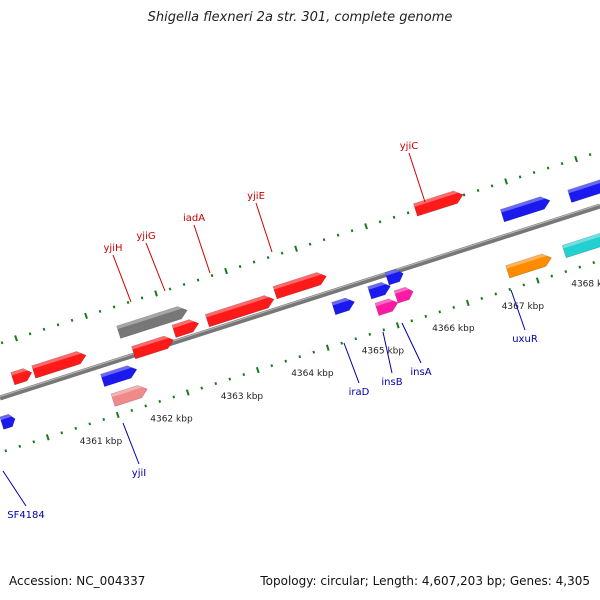 This screenshot has height=600, width=600. I want to click on gene-label-sf4184: SF4184, so click(26, 515).